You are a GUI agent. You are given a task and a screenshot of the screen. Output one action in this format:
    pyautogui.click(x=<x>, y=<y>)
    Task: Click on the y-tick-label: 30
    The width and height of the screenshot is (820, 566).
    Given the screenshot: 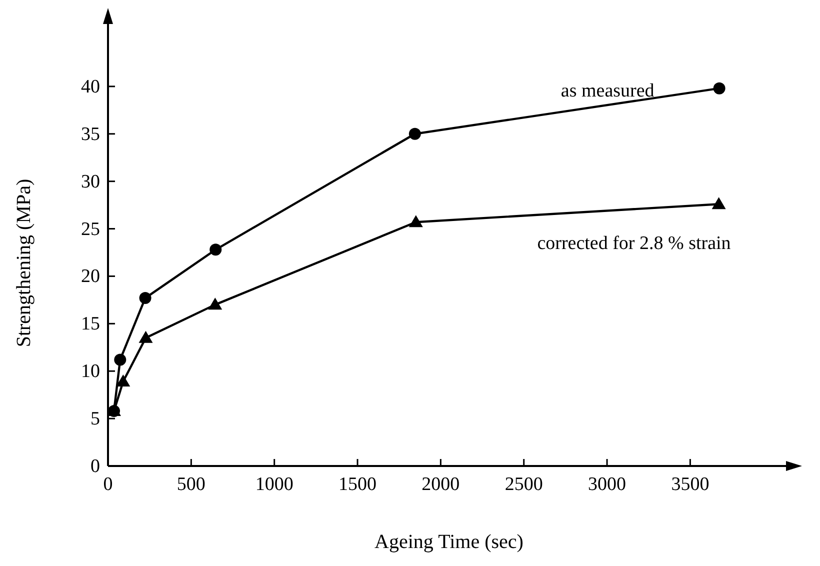 What is the action you would take?
    pyautogui.click(x=90, y=181)
    